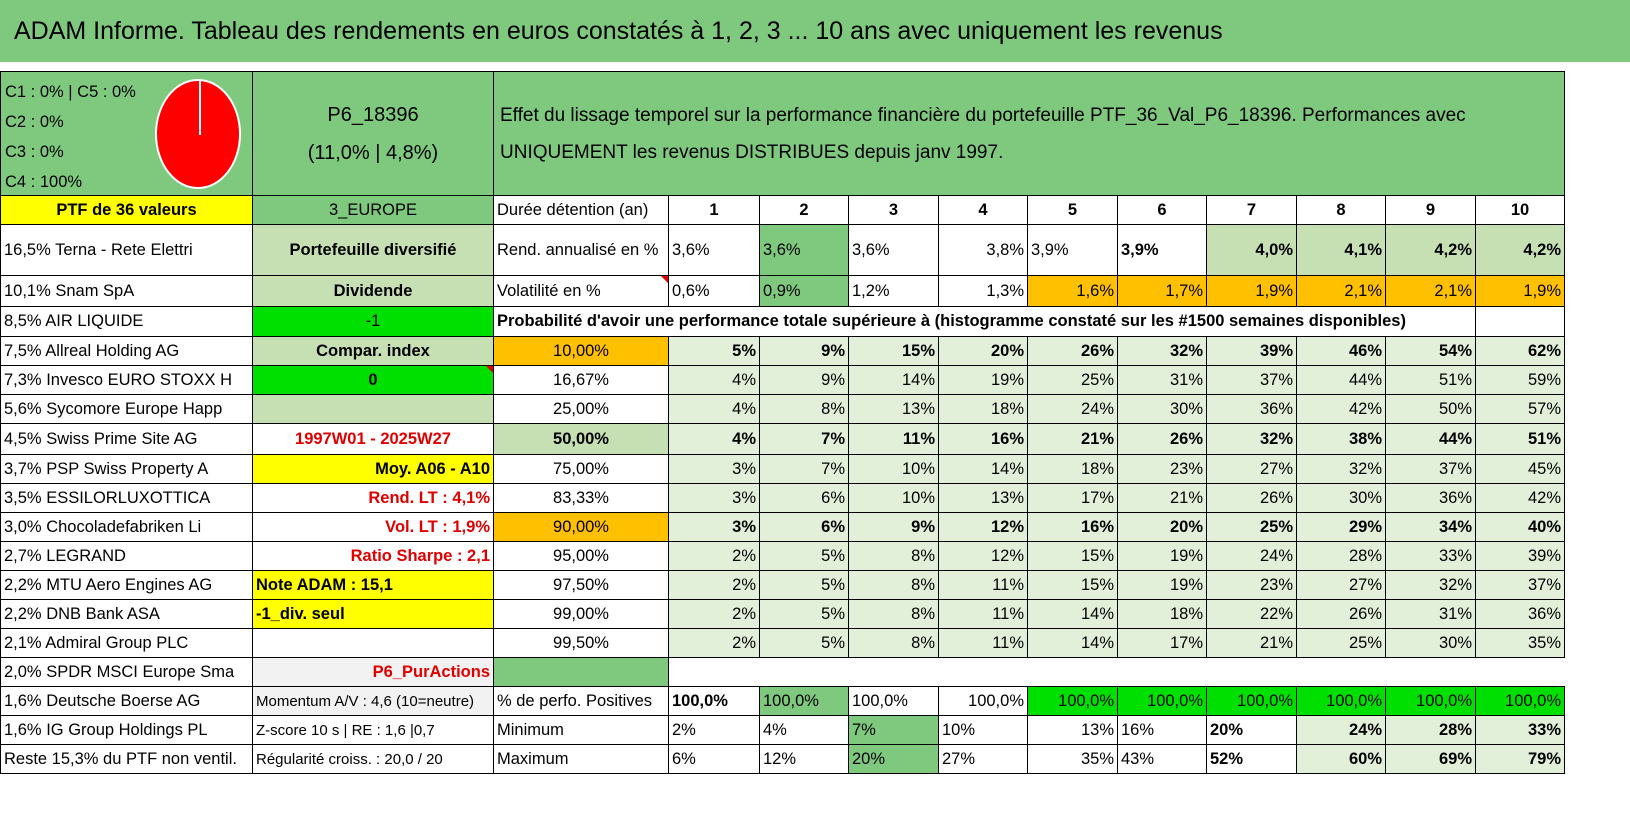  Describe the element at coordinates (581, 469) in the screenshot. I see `prob-threshold: 75,00%` at that location.